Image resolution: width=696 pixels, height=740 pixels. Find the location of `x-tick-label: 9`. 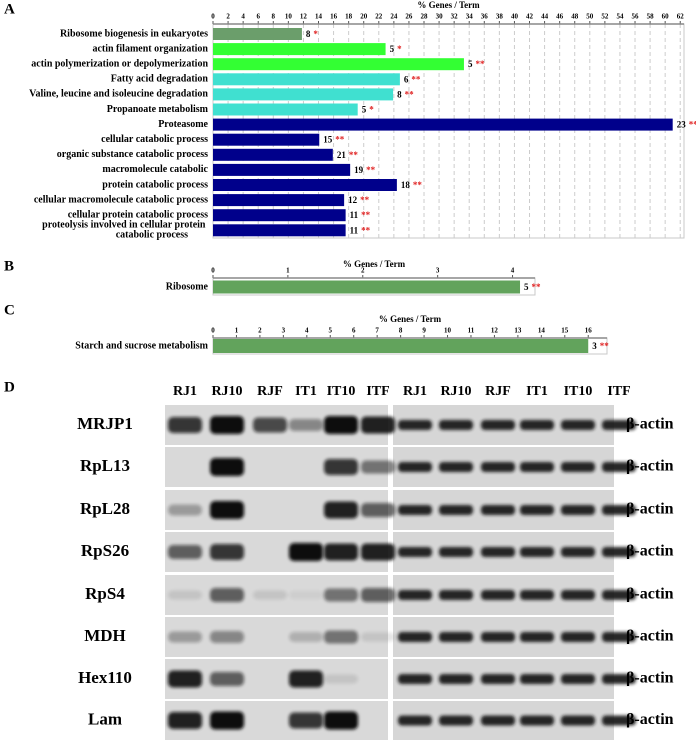

x-tick-label: 9 is located at coordinates (424, 331).